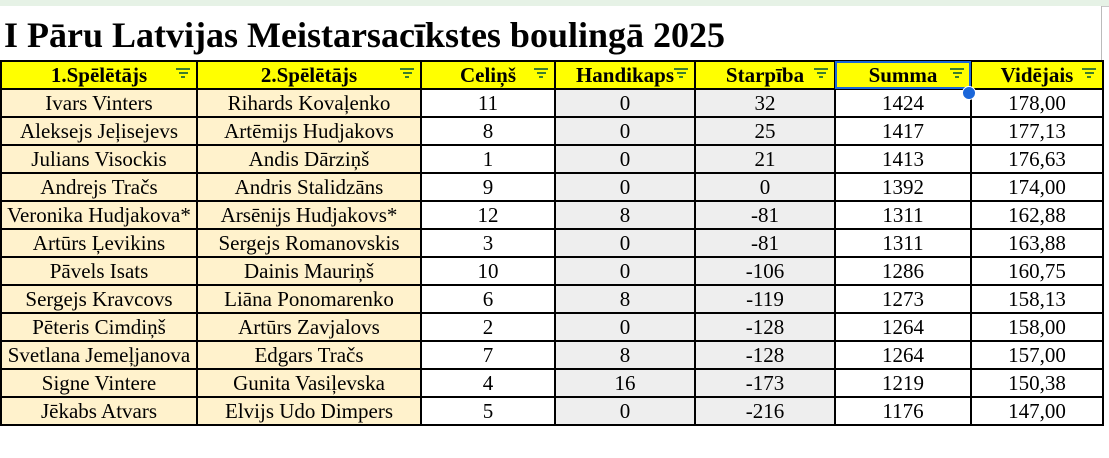 The width and height of the screenshot is (1109, 458). I want to click on cell-average: 150,38, so click(1037, 383).